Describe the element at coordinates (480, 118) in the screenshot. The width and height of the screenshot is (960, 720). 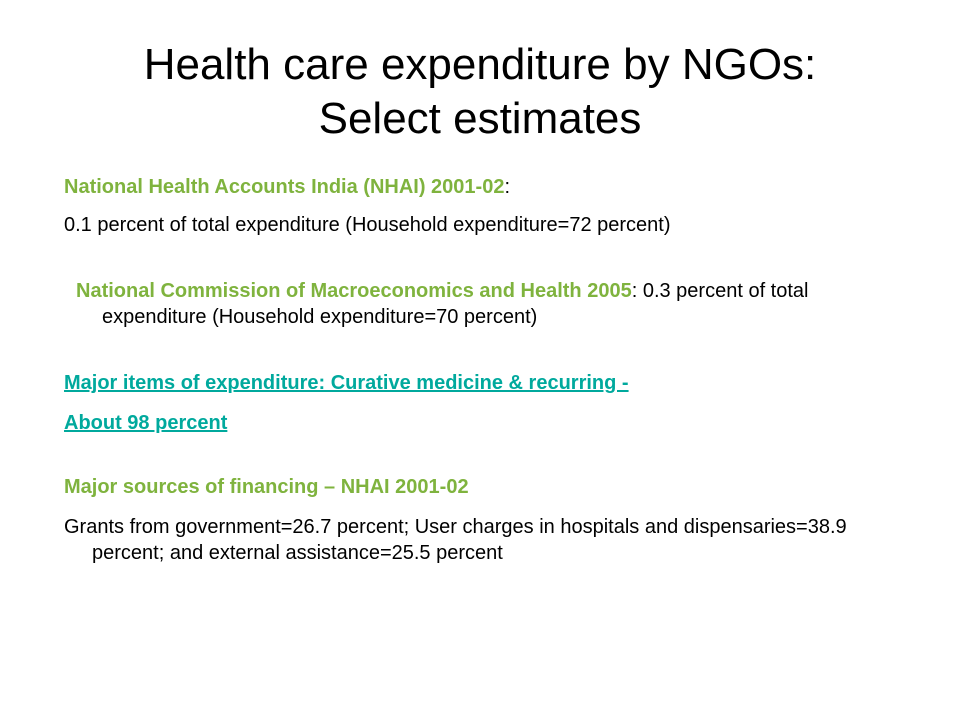
I see `slide-title-line-2: Select estimates` at that location.